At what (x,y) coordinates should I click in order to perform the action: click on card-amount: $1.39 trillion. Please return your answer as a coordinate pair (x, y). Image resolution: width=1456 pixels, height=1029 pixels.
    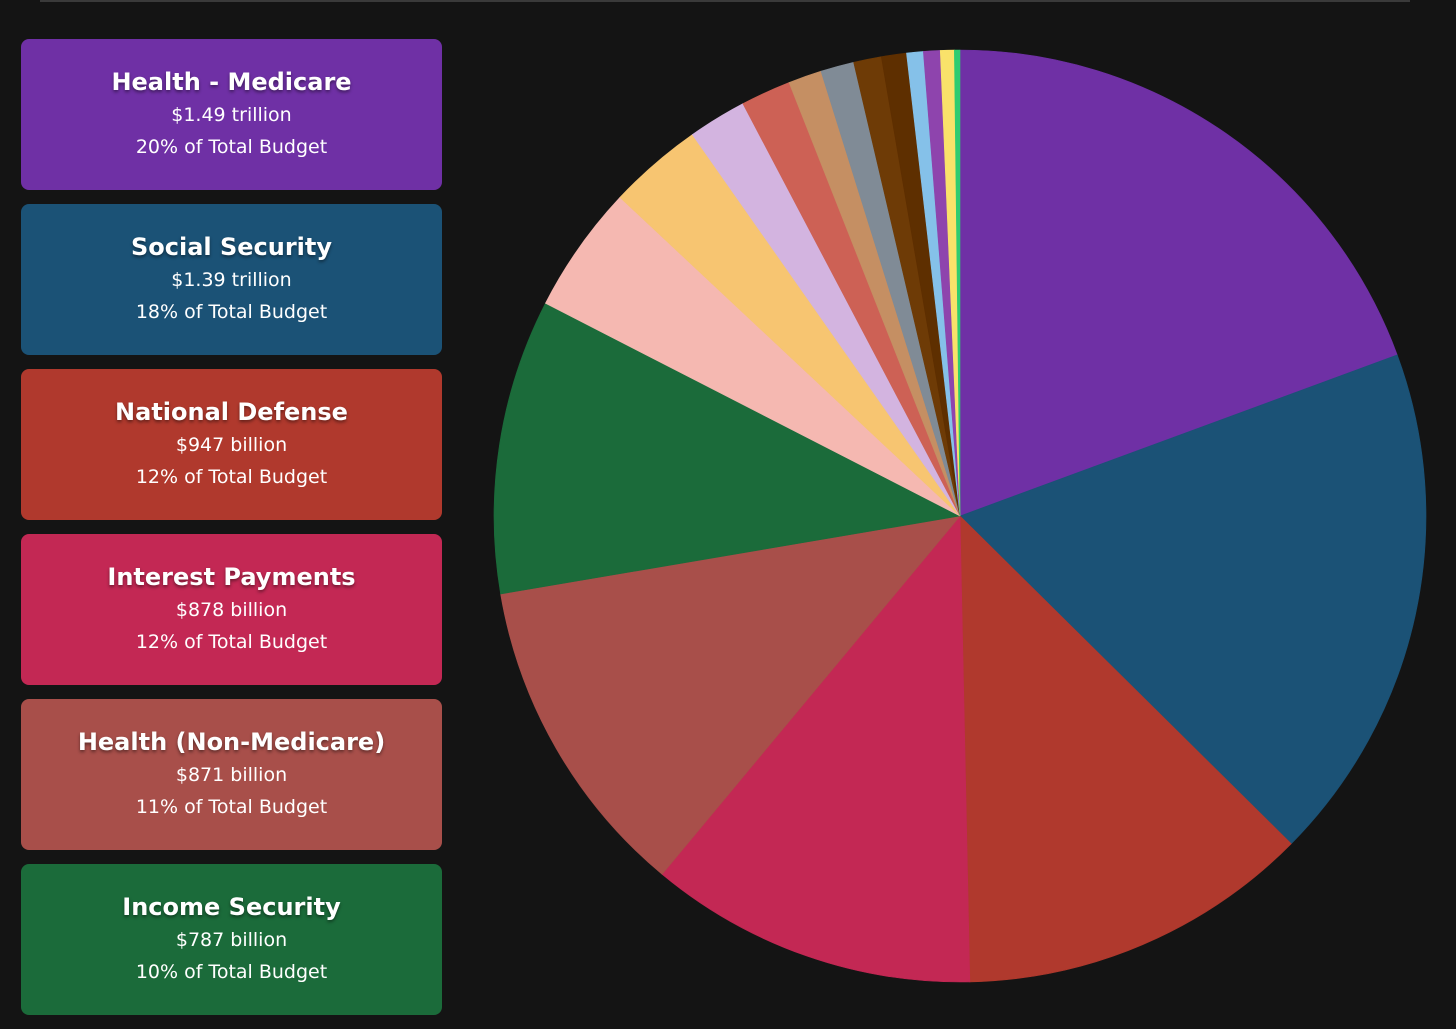
    Looking at the image, I should click on (231, 280).